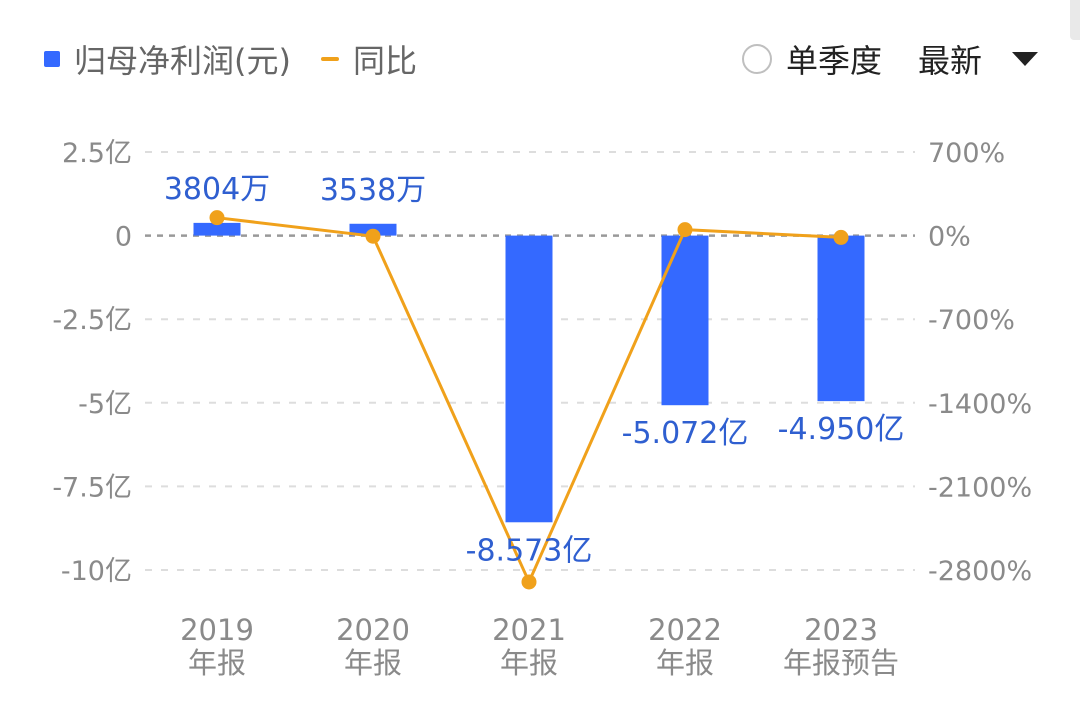 This screenshot has height=705, width=1080. Describe the element at coordinates (841, 429) in the screenshot. I see `bar-value-label: -4.950亿` at that location.